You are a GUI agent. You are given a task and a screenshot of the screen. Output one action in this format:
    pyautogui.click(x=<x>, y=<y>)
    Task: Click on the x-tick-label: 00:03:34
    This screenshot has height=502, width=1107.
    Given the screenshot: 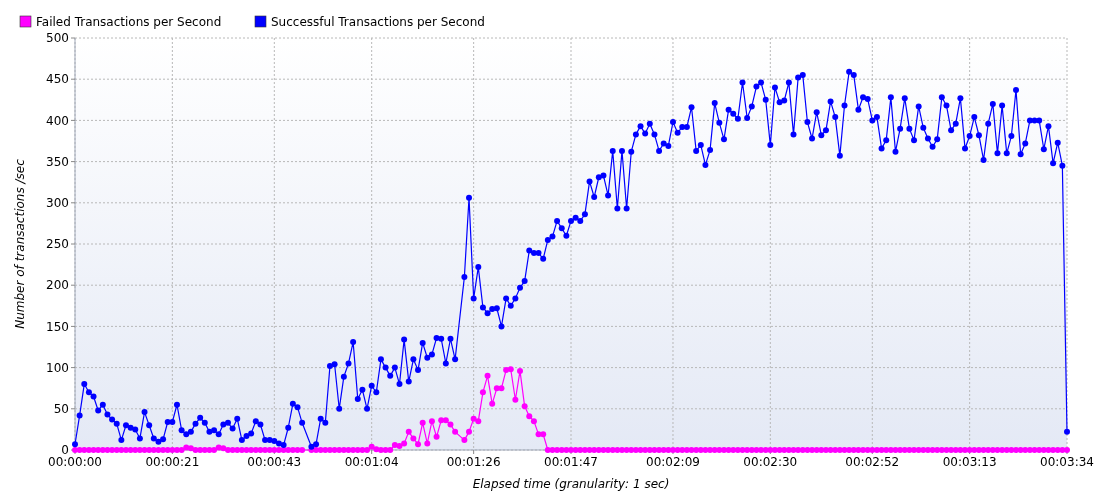 What is the action you would take?
    pyautogui.click(x=1067, y=462)
    